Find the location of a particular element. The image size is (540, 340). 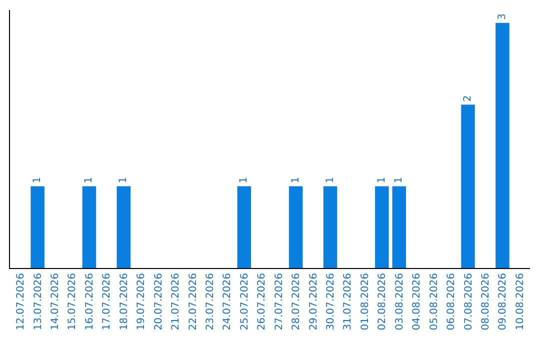

x-tick-label: 21.07.2026 is located at coordinates (176, 301).